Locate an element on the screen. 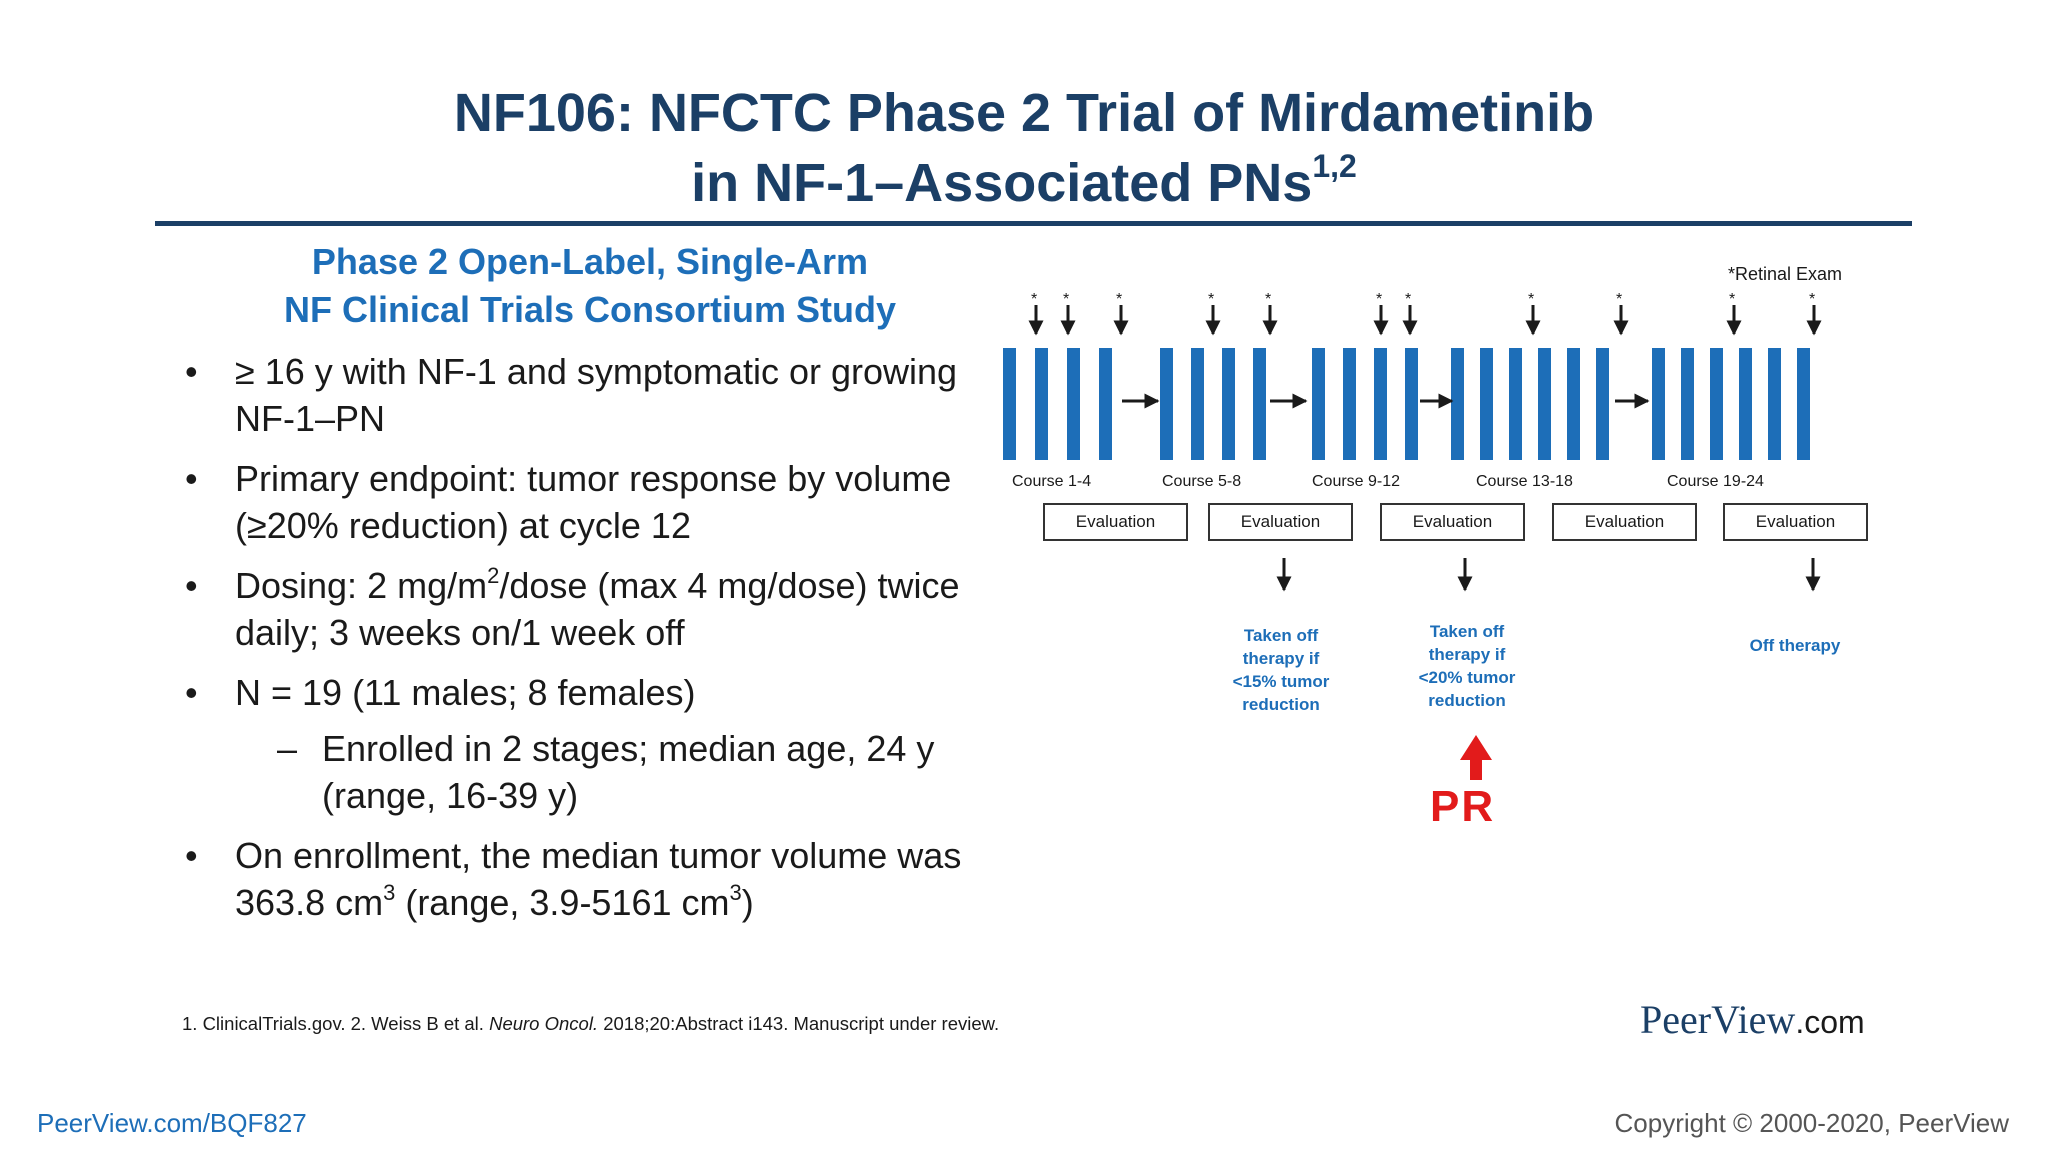 Image resolution: width=2048 pixels, height=1152 pixels. evaluation-box-4: Evaluation is located at coordinates (1624, 522).